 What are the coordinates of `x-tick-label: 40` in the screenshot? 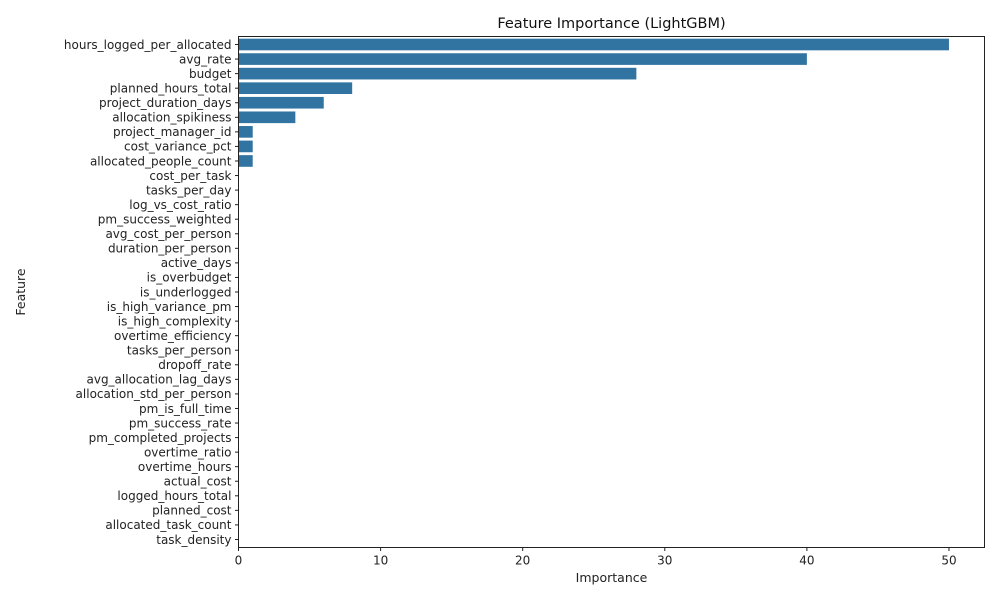 It's located at (806, 561).